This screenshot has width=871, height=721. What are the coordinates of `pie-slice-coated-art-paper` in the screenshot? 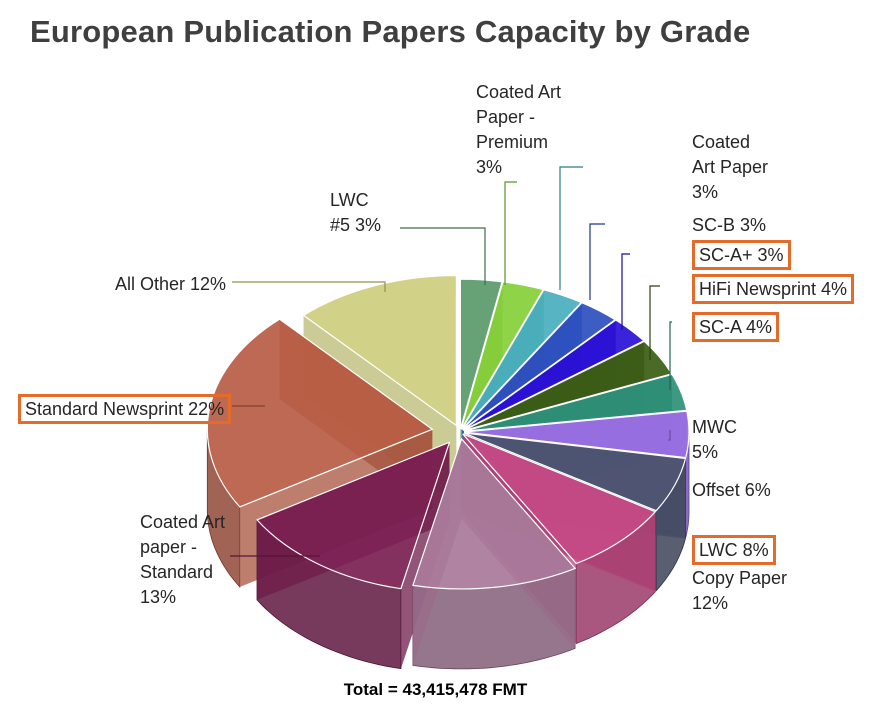 It's located at (522, 359).